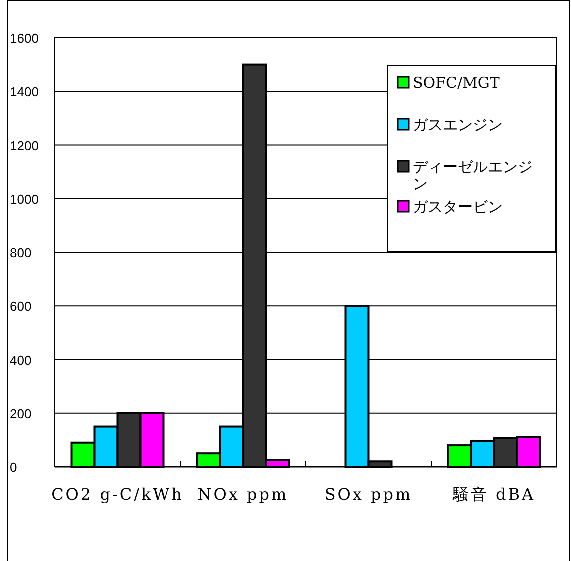 The image size is (571, 561). I want to click on y-tick-label: 1000, so click(24, 199).